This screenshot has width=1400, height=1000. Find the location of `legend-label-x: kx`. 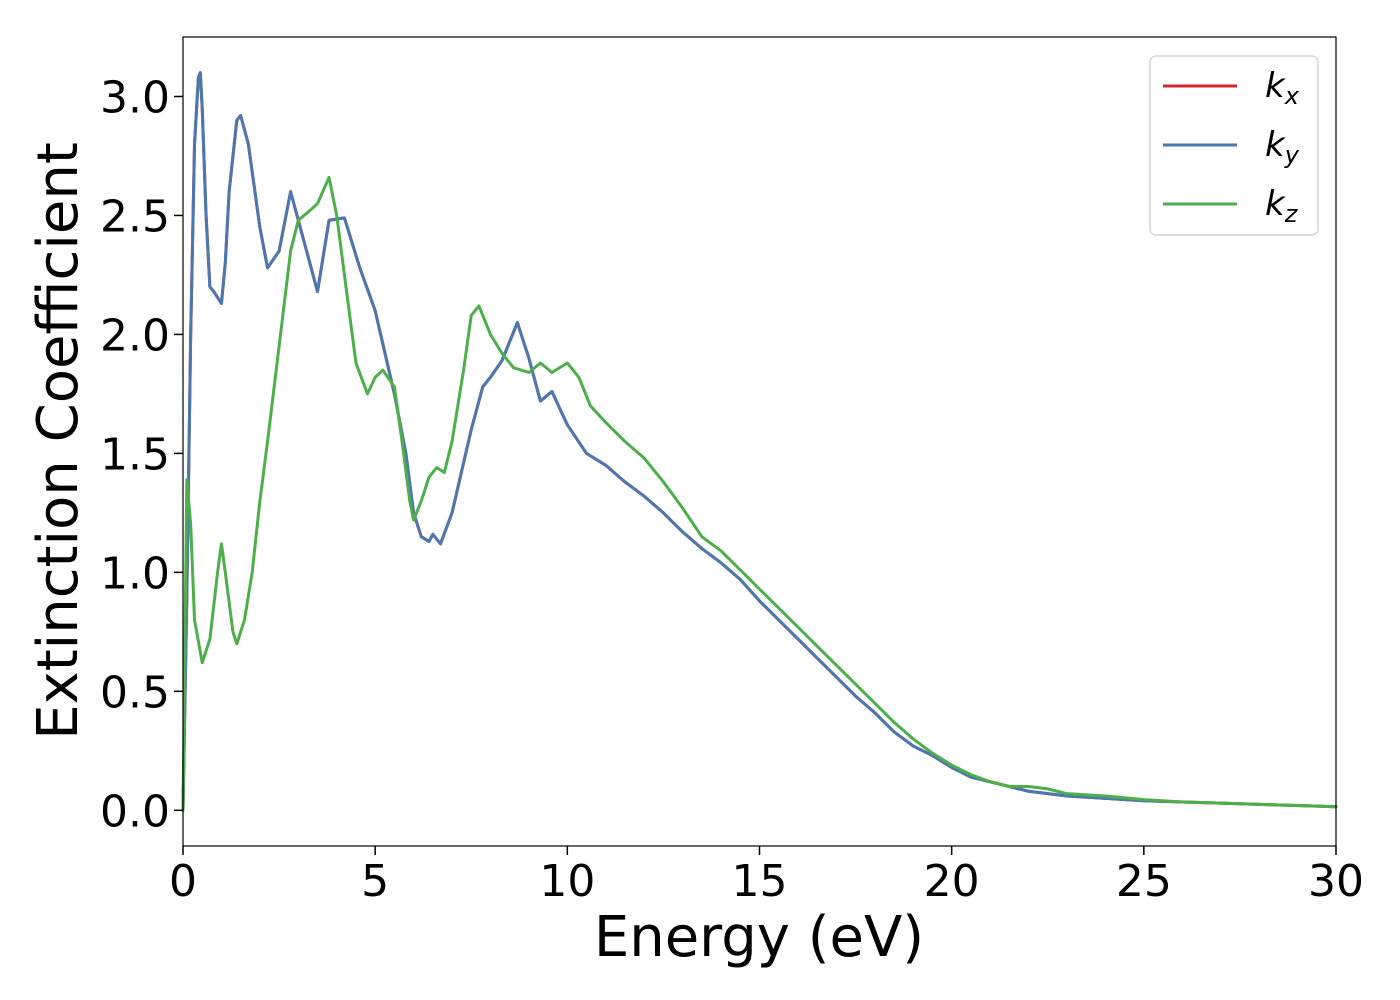

legend-label-x: kx is located at coordinates (1282, 88).